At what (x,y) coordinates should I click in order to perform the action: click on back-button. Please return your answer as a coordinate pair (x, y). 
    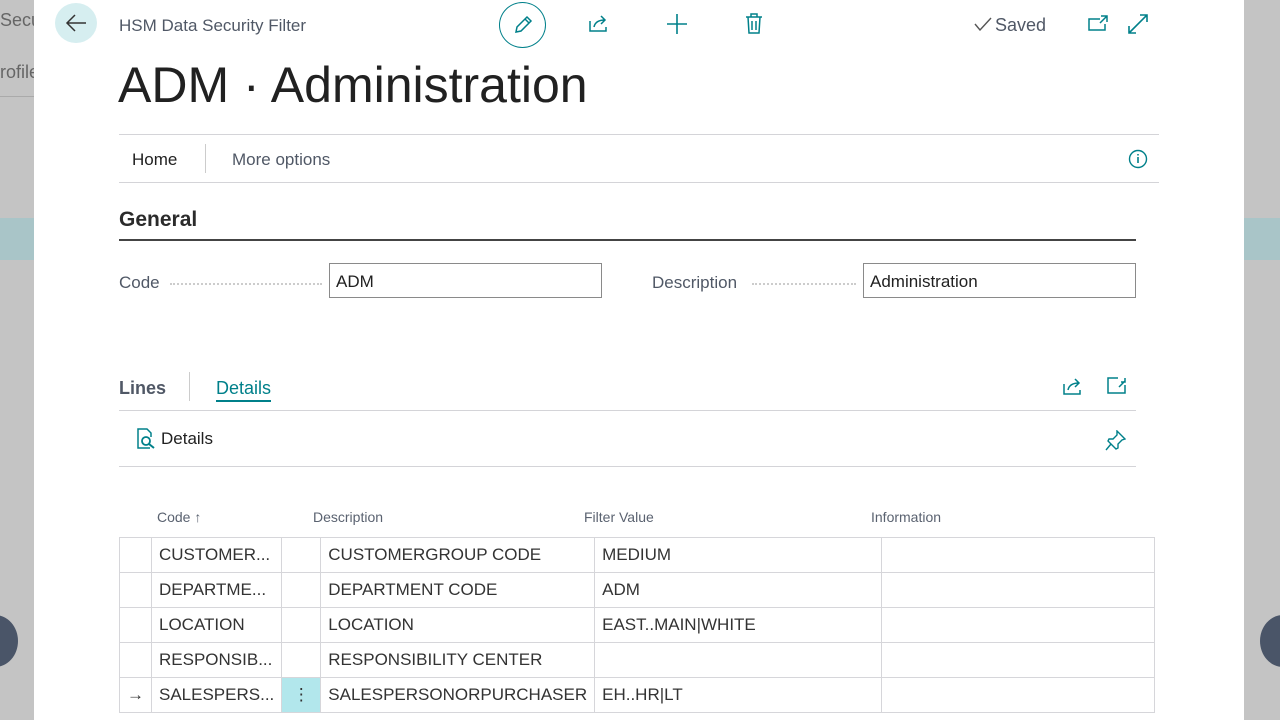
    Looking at the image, I should click on (76, 23).